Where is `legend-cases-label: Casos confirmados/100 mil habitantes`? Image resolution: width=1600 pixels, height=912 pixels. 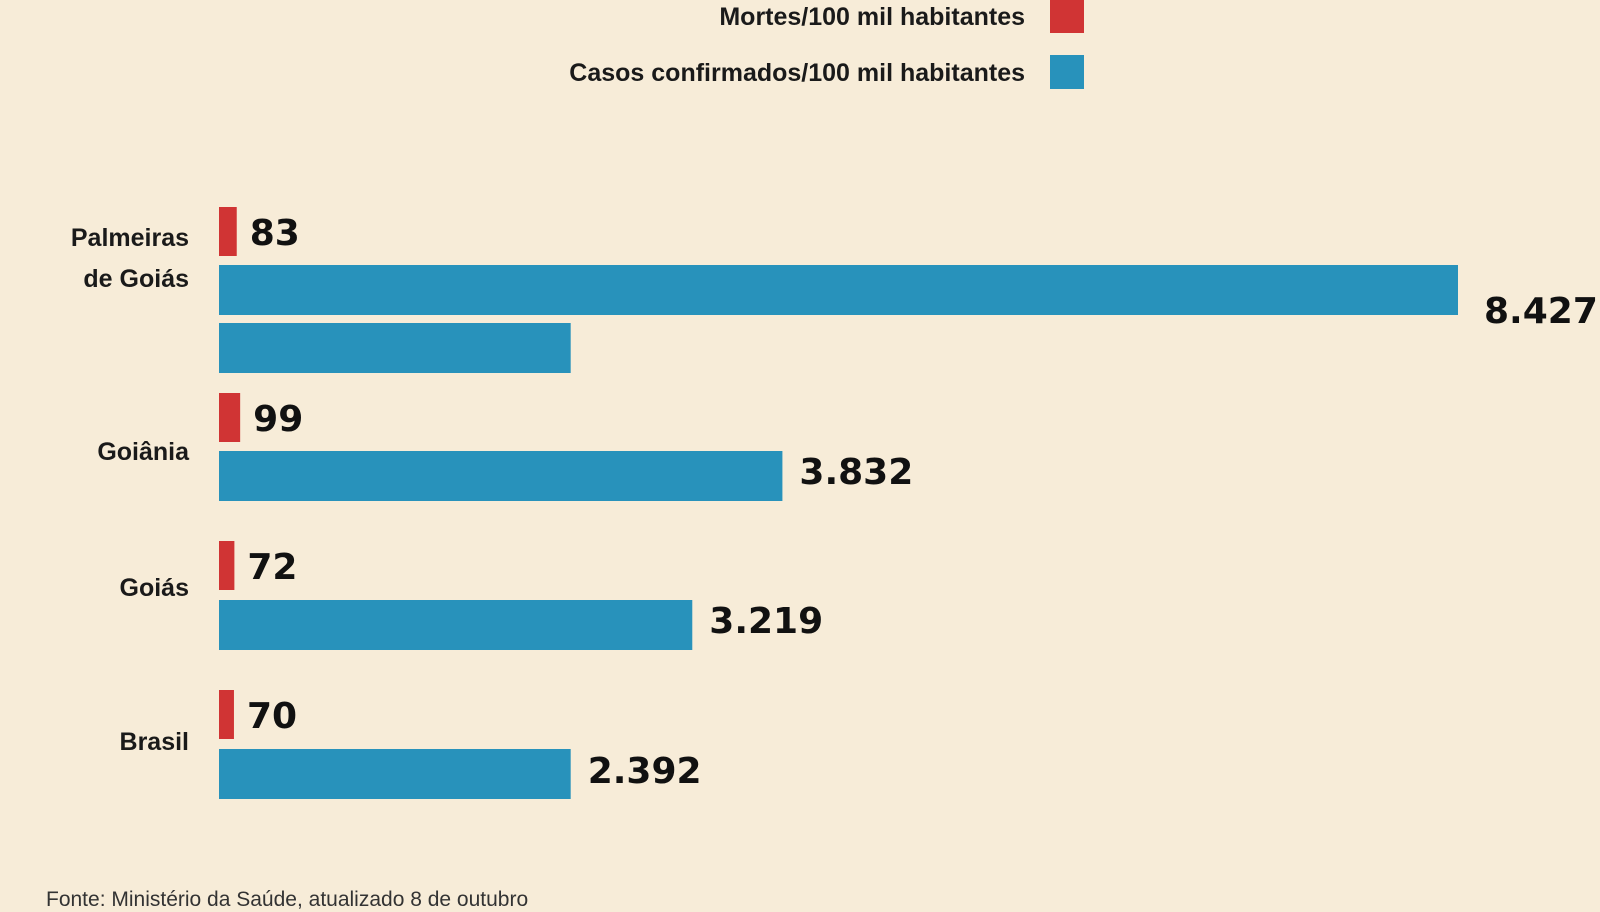
legend-cases-label: Casos confirmados/100 mil habitantes is located at coordinates (797, 73).